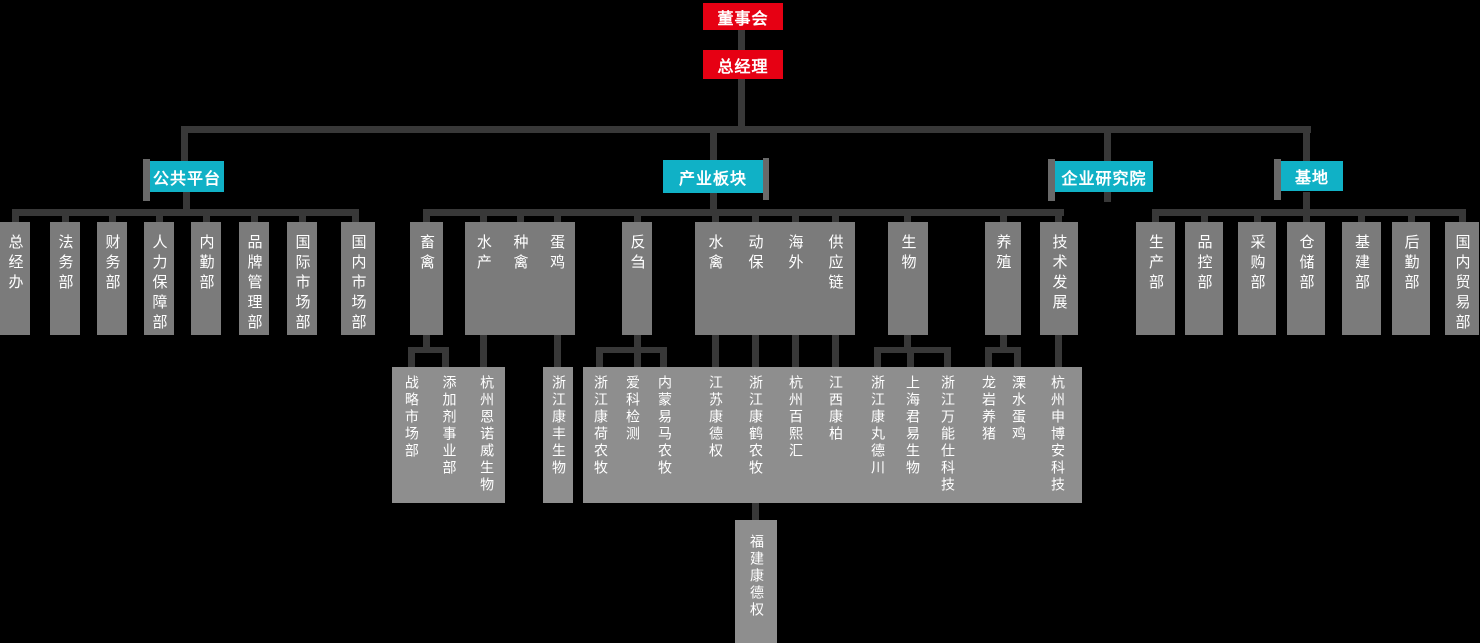  What do you see at coordinates (483, 254) in the screenshot?
I see `dept-label: 水产` at bounding box center [483, 254].